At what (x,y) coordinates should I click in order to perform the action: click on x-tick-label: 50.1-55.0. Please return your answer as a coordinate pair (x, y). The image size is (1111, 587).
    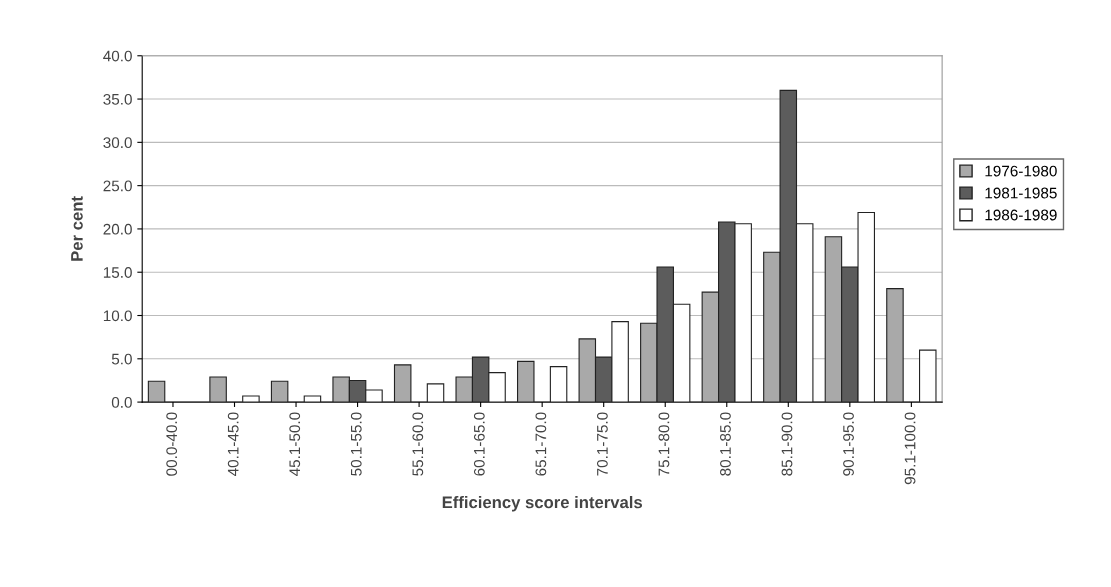
    Looking at the image, I should click on (356, 444).